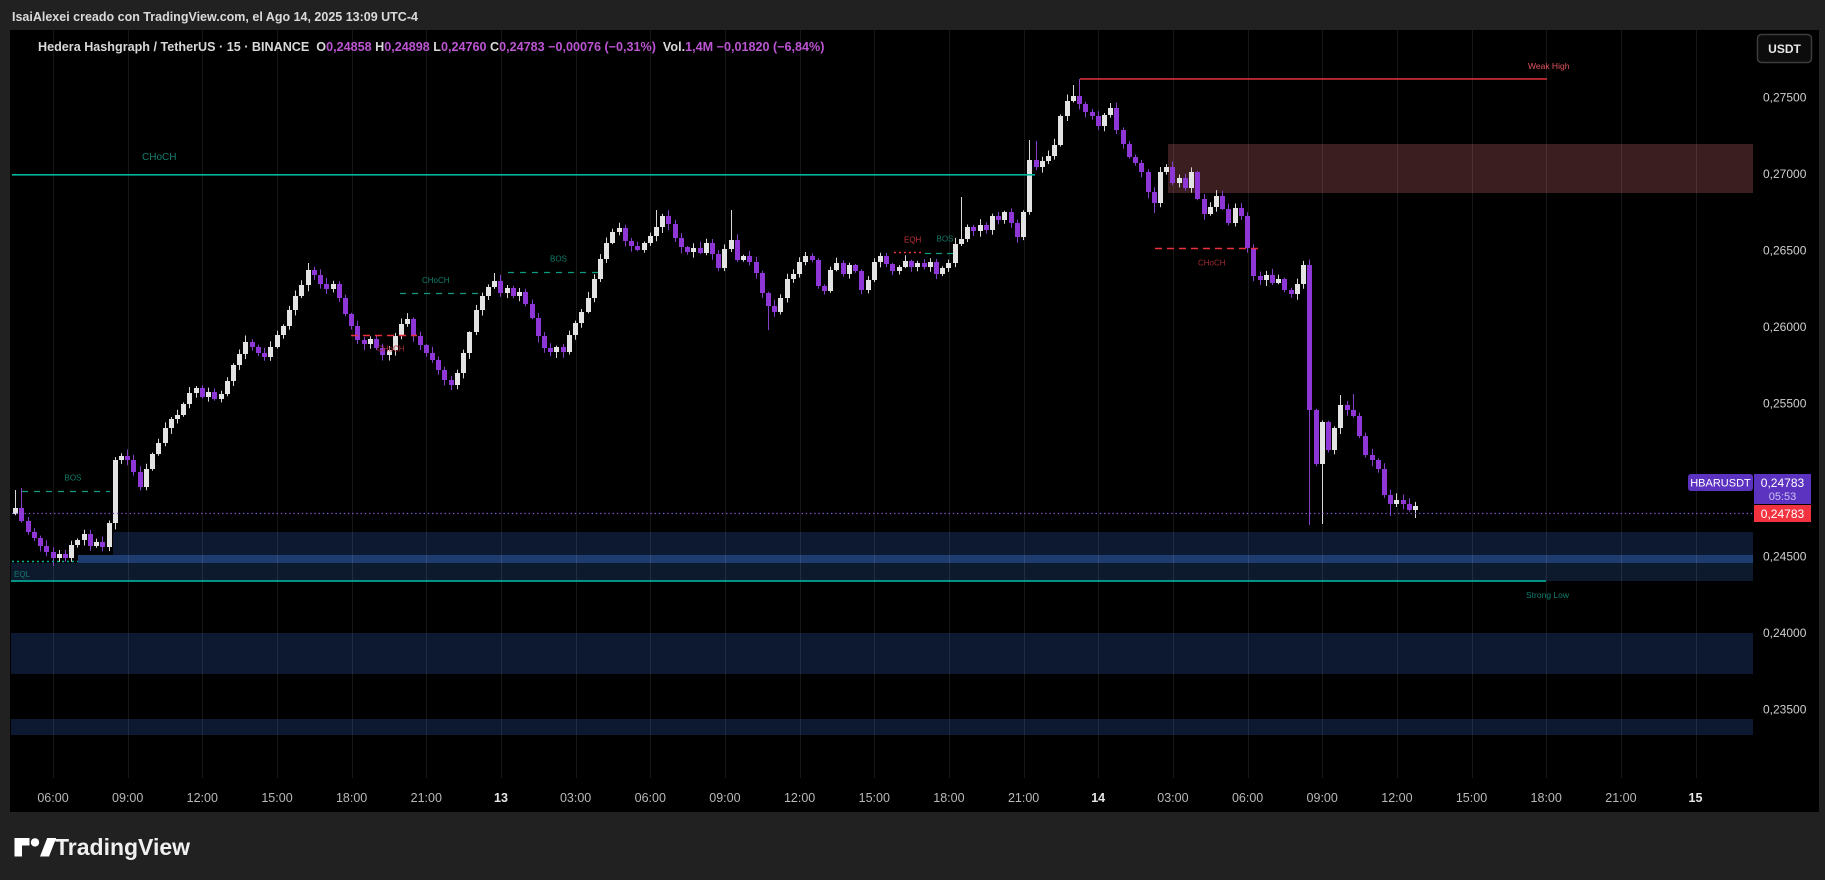 This screenshot has width=1825, height=880. Describe the element at coordinates (1785, 98) in the screenshot. I see `svg-text: 0,27500` at that location.